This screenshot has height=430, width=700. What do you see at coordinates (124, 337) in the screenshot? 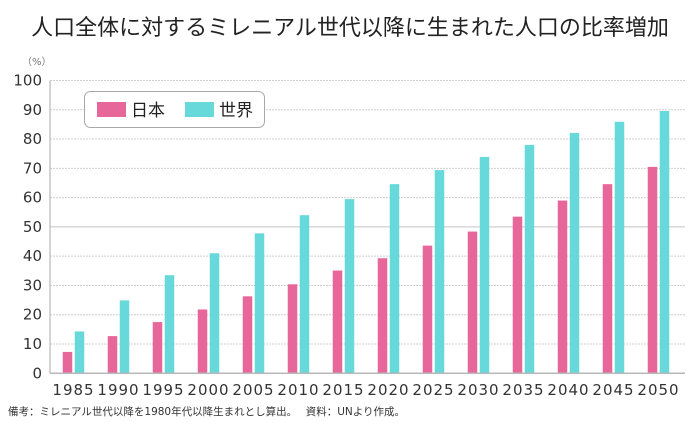
I see `bar-world-1990` at bounding box center [124, 337].